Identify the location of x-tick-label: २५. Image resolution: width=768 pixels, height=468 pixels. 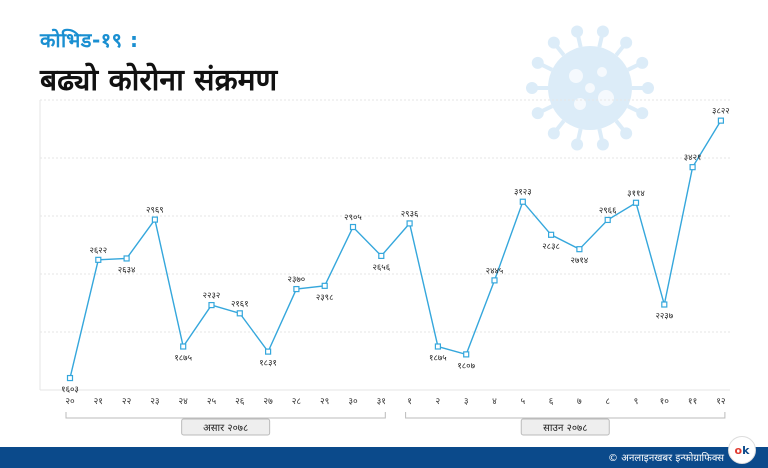
(212, 402).